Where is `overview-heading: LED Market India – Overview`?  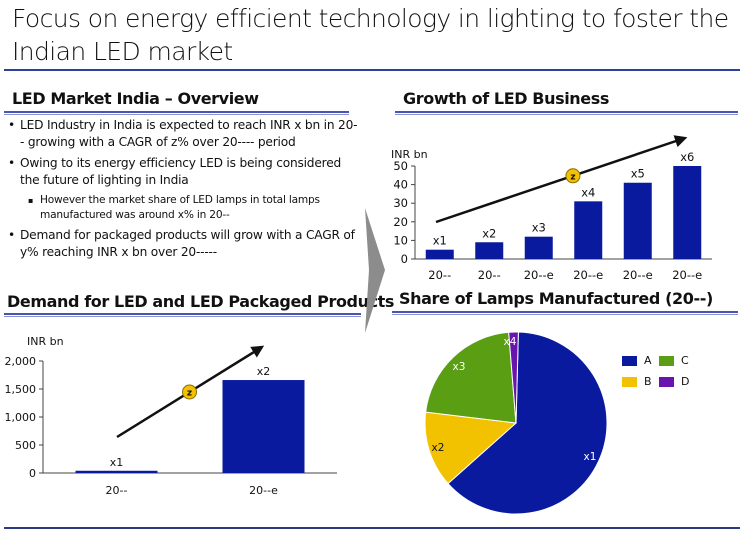 overview-heading: LED Market India – Overview is located at coordinates (135, 98).